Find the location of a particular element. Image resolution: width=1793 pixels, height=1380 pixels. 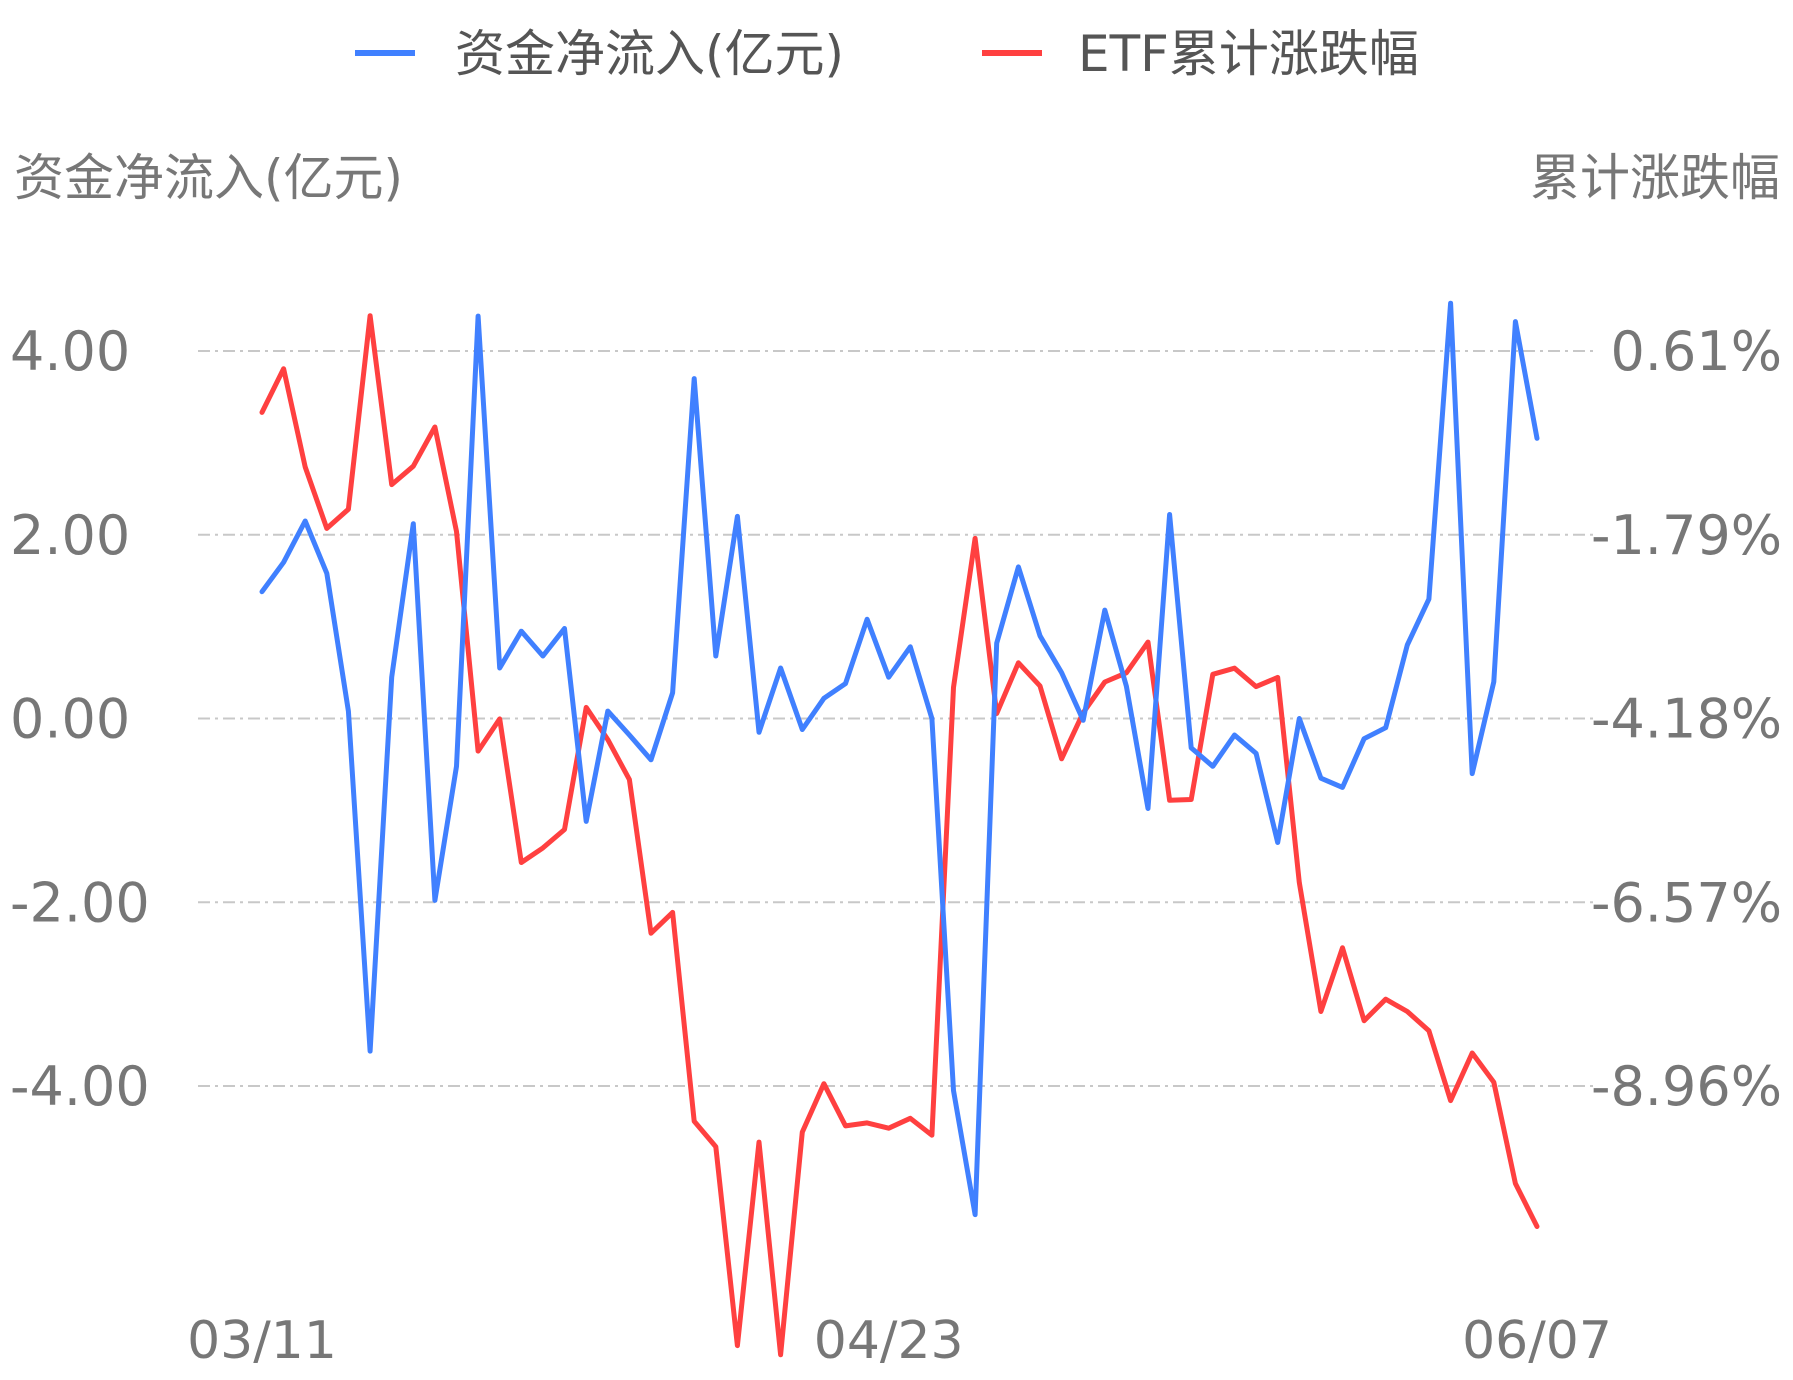

right-axis-ticks: 0.61% -1.79% -4.18% -6.57% -8.96% is located at coordinates (1686, 719).